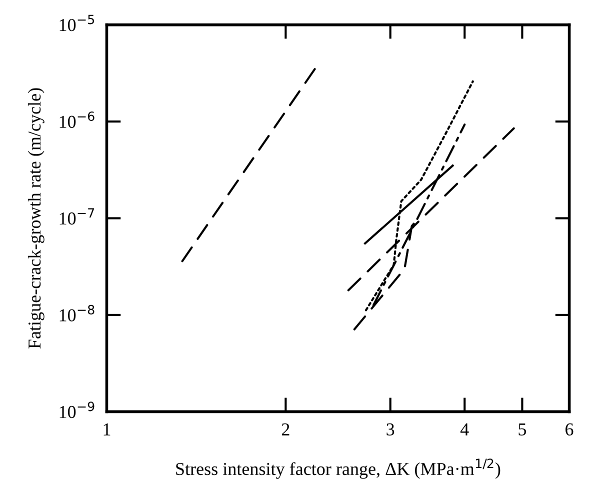 Image resolution: width=593 pixels, height=496 pixels. What do you see at coordinates (570, 429) in the screenshot?
I see `x-tick-label: 6` at bounding box center [570, 429].